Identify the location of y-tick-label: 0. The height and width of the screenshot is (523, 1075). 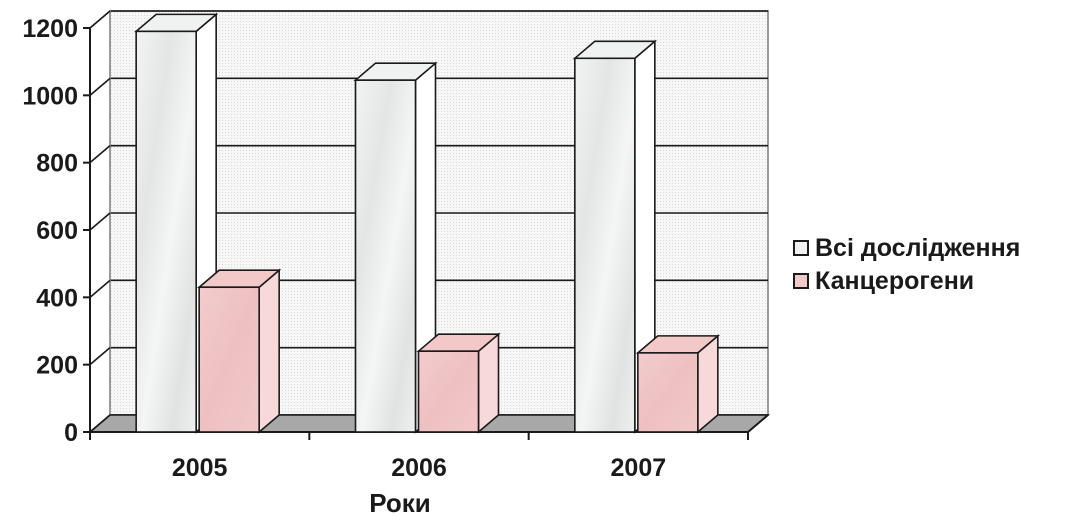
(71, 433).